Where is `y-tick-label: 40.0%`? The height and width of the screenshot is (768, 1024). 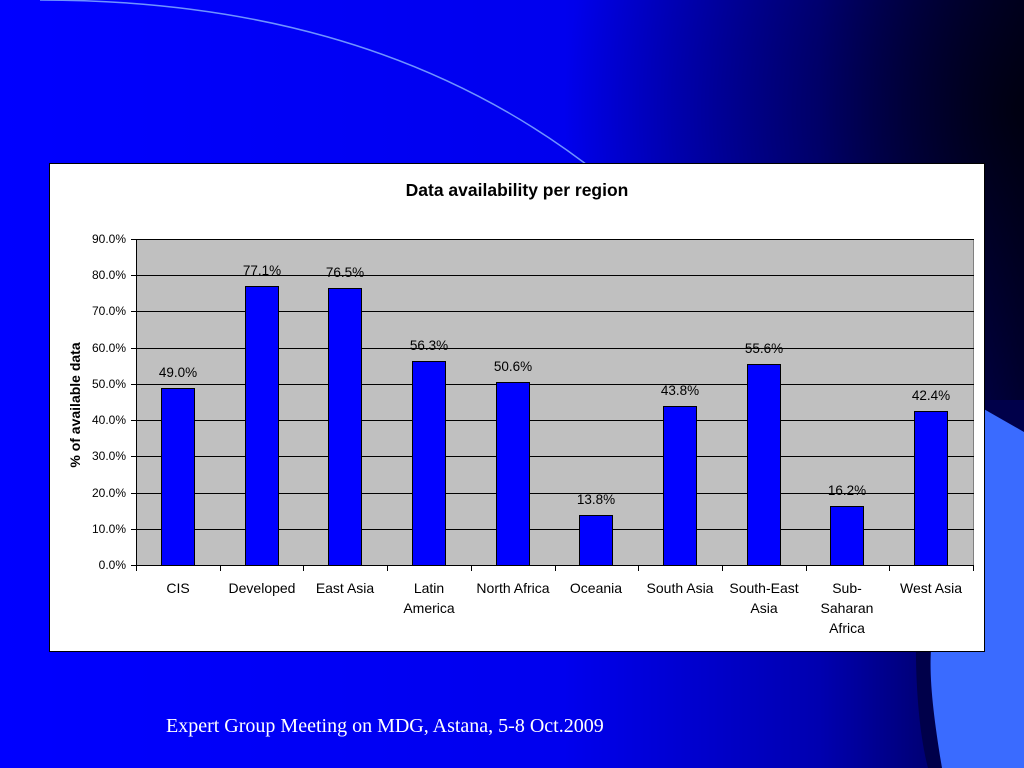
y-tick-label: 40.0% is located at coordinates (108, 420).